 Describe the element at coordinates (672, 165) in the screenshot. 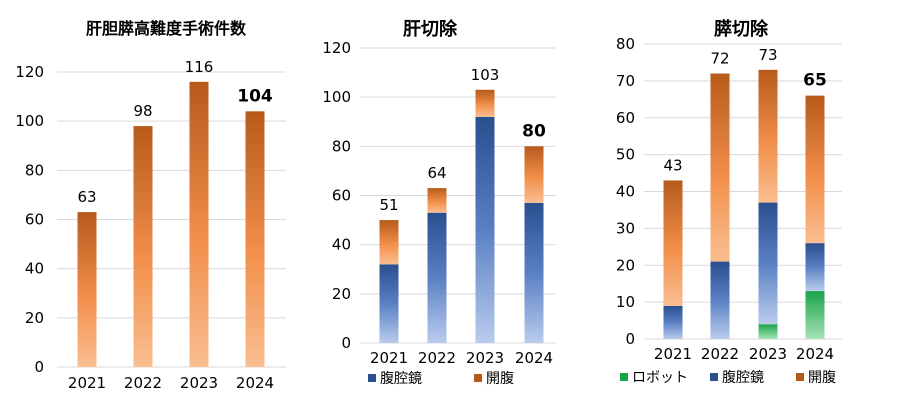

I see `data-label: 43` at that location.